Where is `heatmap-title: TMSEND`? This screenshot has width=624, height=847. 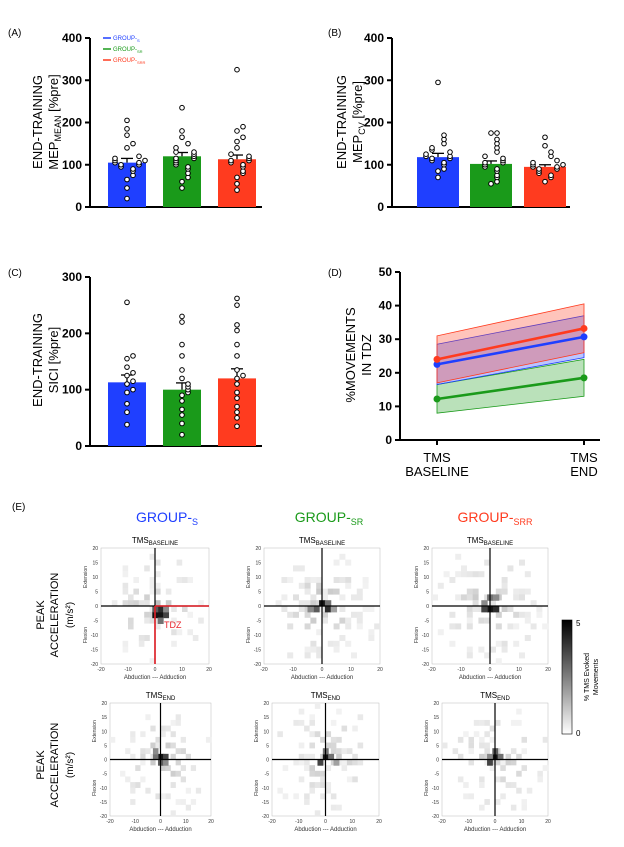 heatmap-title: TMSEND is located at coordinates (161, 696).